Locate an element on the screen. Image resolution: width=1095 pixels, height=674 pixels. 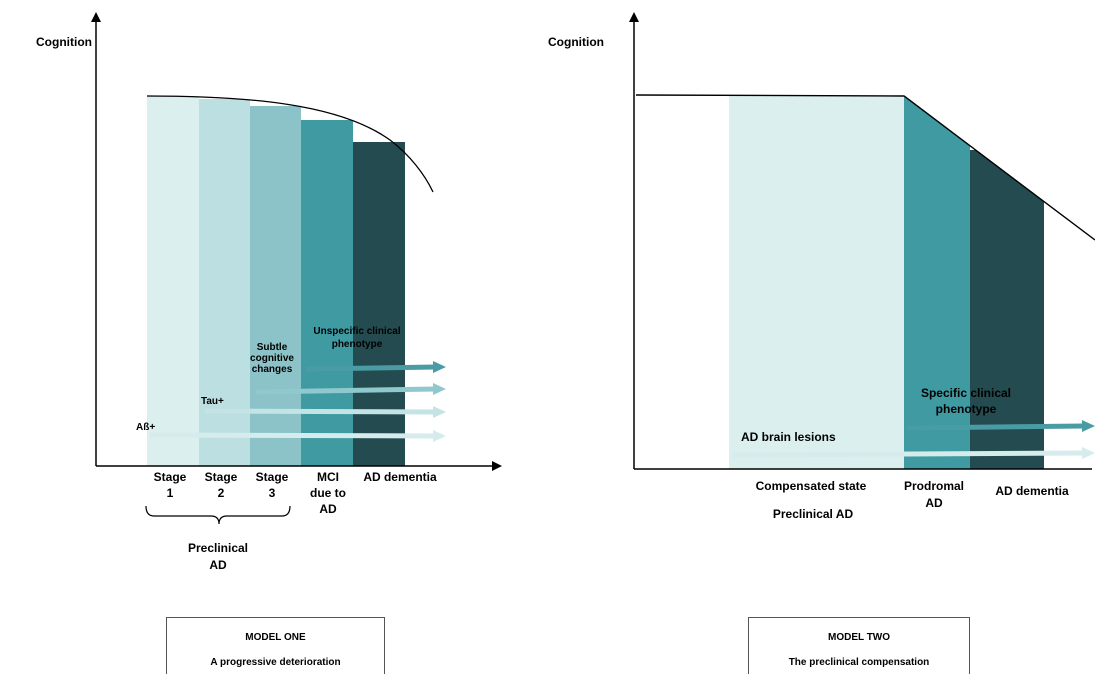
model-two-arrow-label-lesions: AD brain lesions is located at coordinates (788, 437).